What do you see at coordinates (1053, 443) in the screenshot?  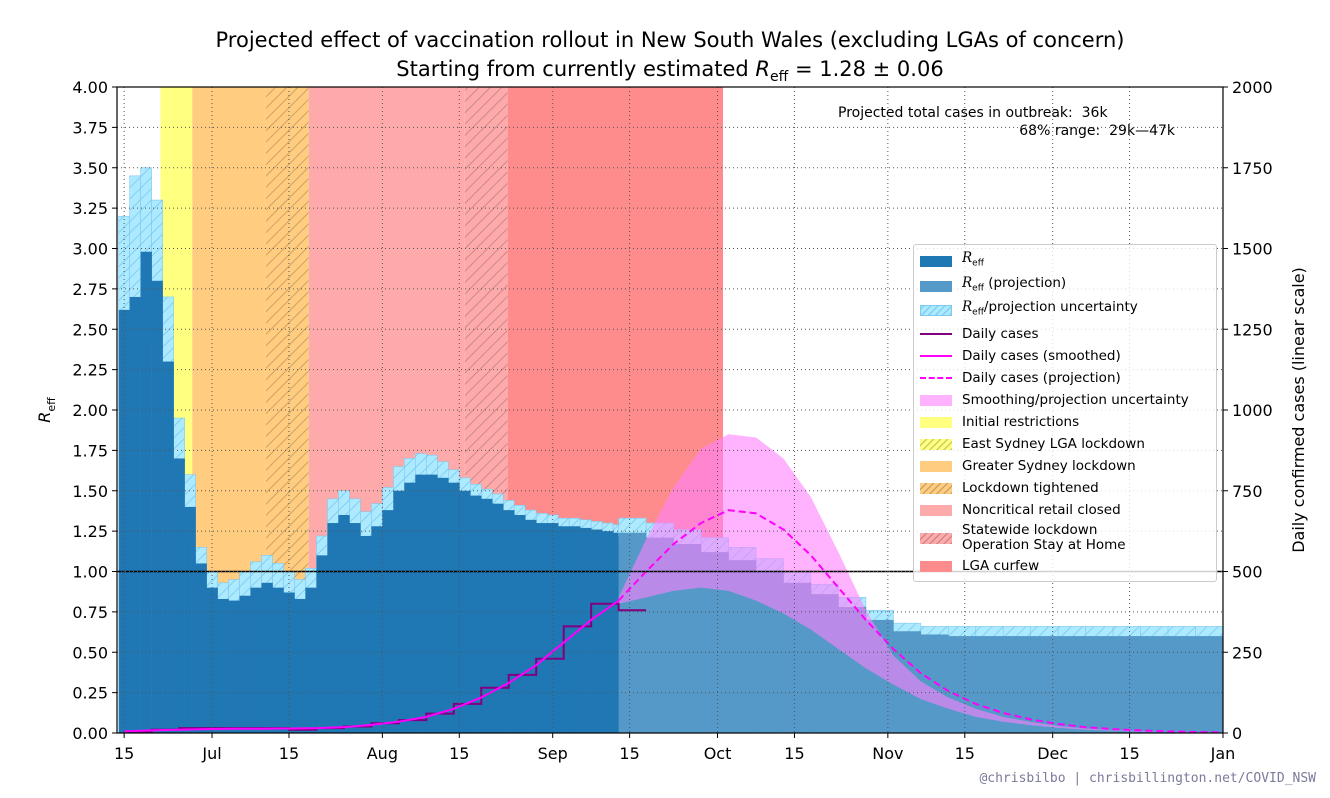 I see `legend-label-text: East Sydney LGA lockdown` at bounding box center [1053, 443].